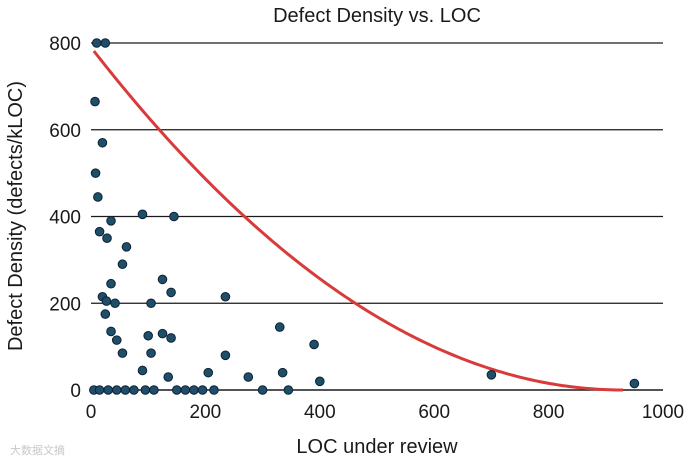 The image size is (694, 464). Describe the element at coordinates (549, 412) in the screenshot. I see `x-tick-800: 800` at that location.